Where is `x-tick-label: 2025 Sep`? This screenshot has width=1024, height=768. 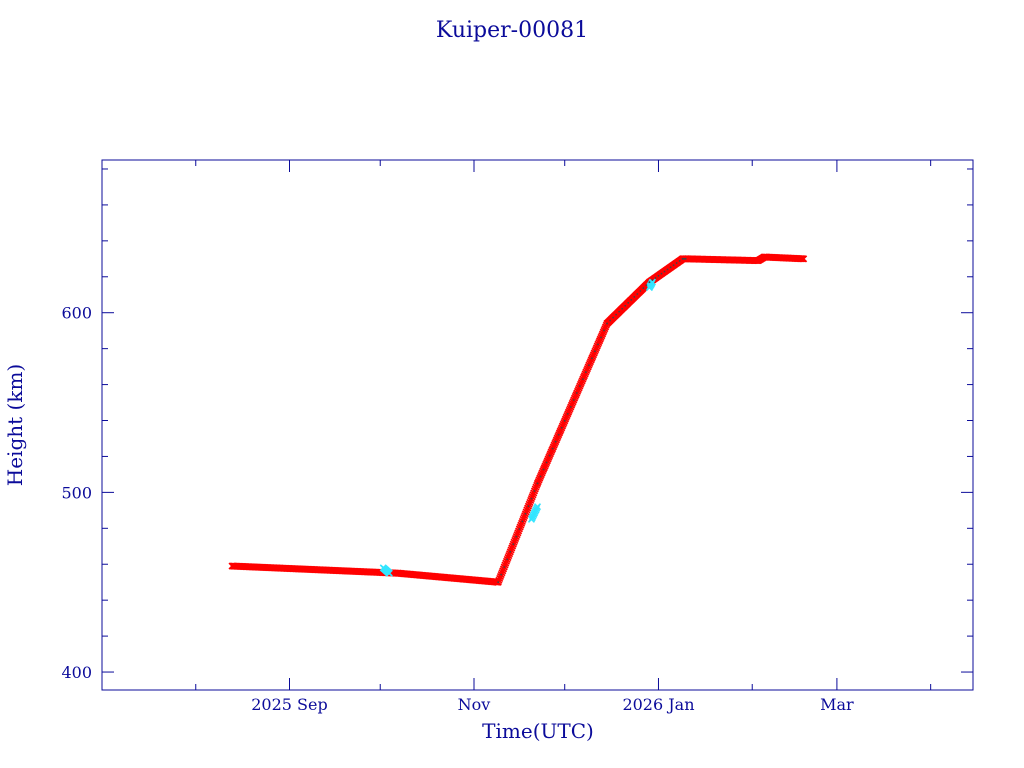
x-tick-label: 2025 Sep is located at coordinates (289, 704).